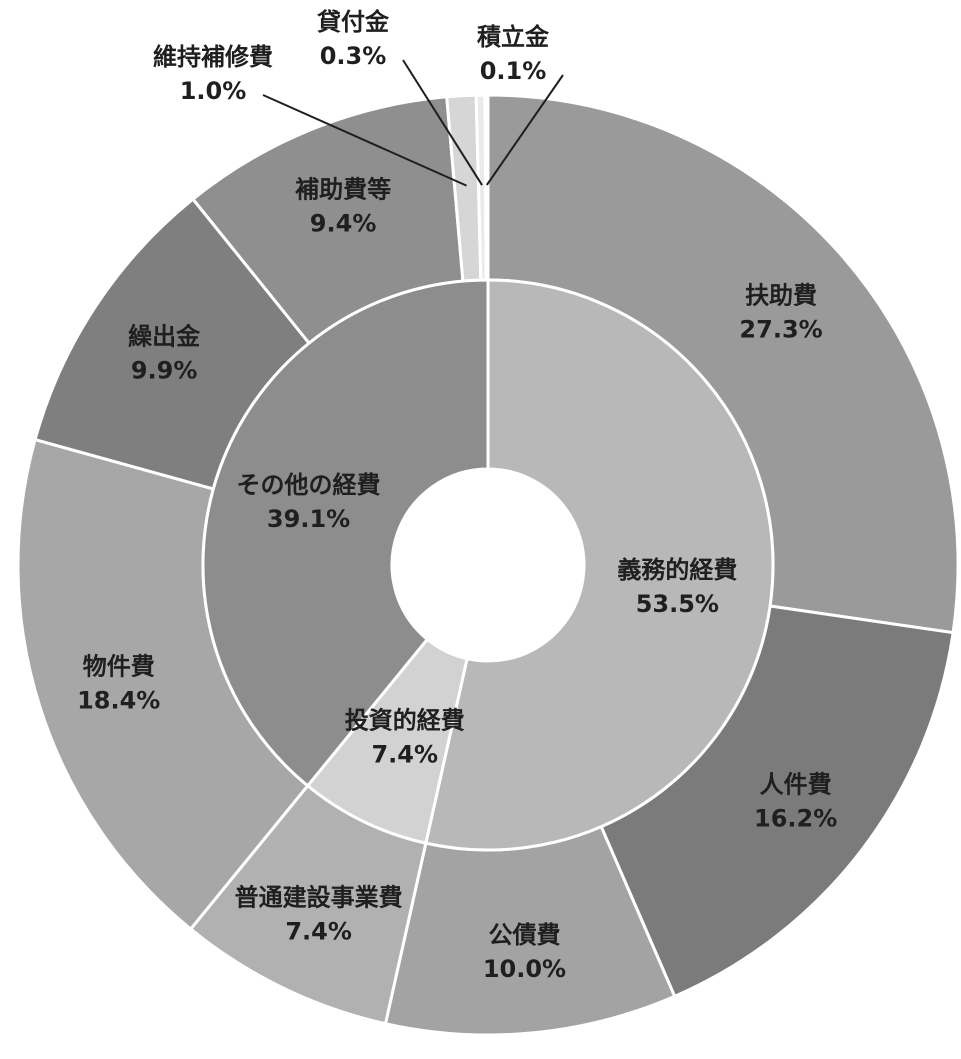 This screenshot has height=1059, width=961. I want to click on outer-1-value: 16.2%, so click(795, 819).